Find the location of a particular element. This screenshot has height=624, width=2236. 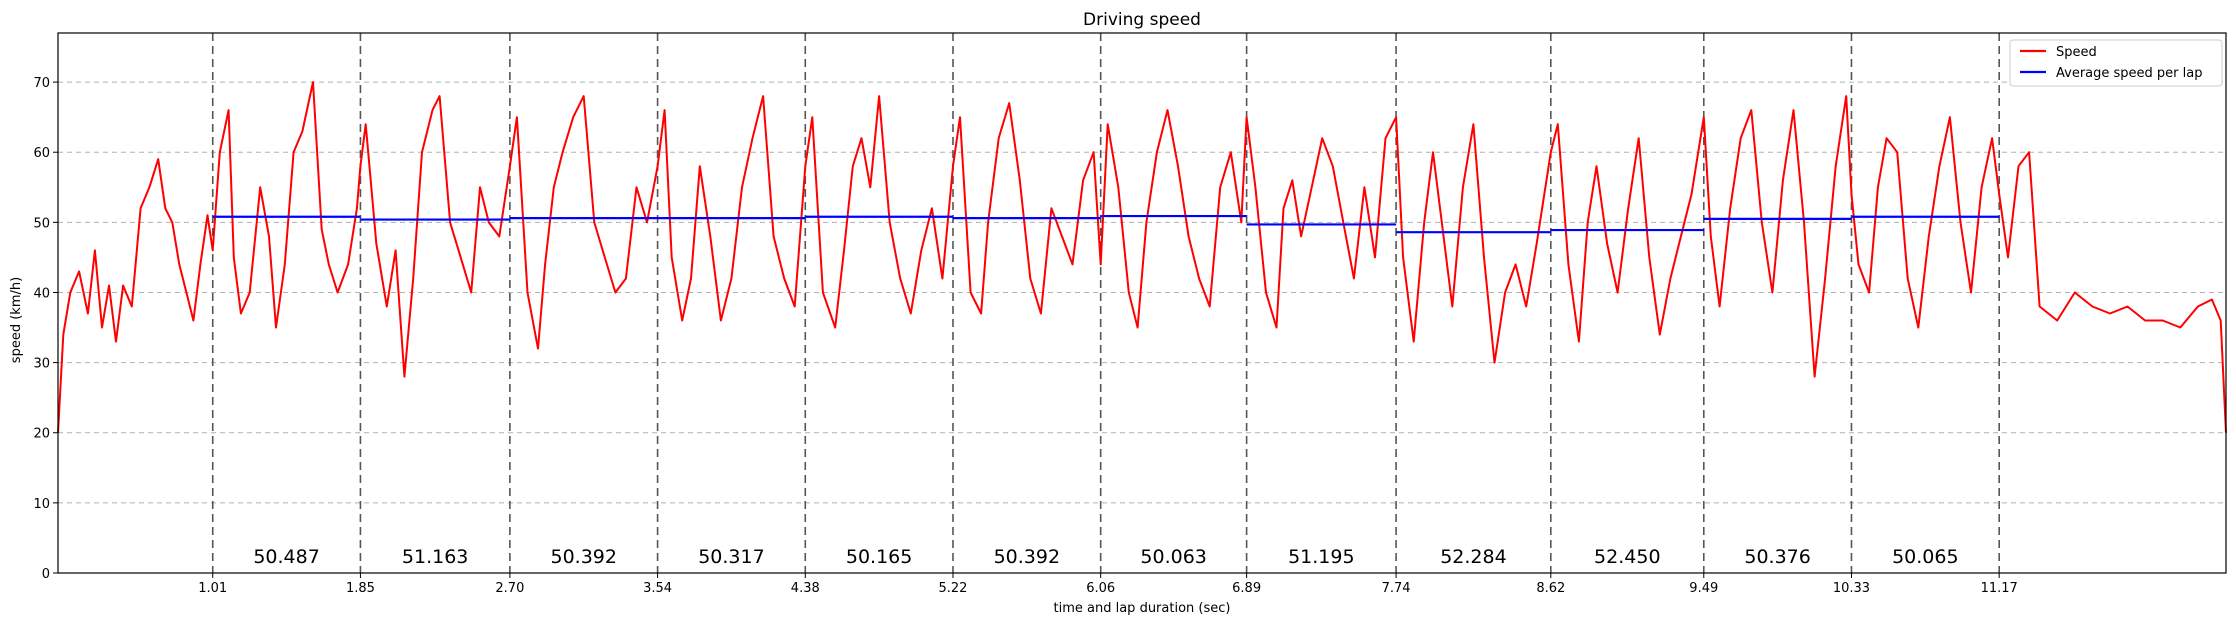

lap-duration-label: 50.376 is located at coordinates (1777, 557).